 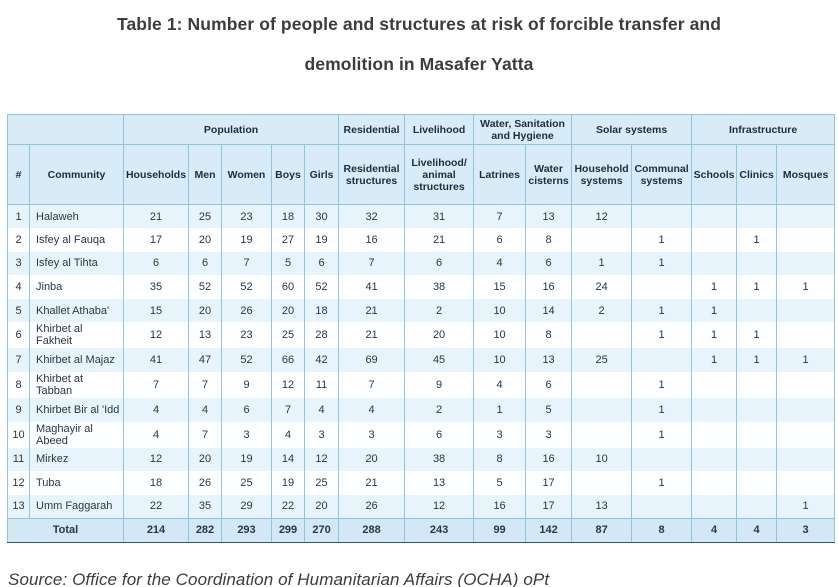 I want to click on column-header-cell: Schools, so click(x=714, y=174).